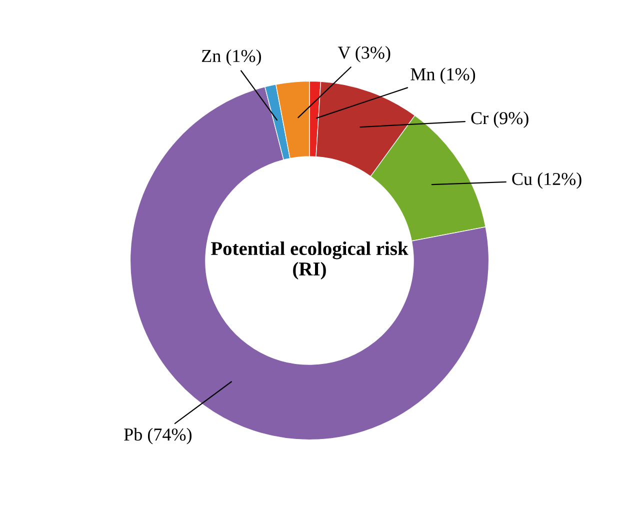 The image size is (619, 521). I want to click on slice-label: V (3%), so click(364, 54).